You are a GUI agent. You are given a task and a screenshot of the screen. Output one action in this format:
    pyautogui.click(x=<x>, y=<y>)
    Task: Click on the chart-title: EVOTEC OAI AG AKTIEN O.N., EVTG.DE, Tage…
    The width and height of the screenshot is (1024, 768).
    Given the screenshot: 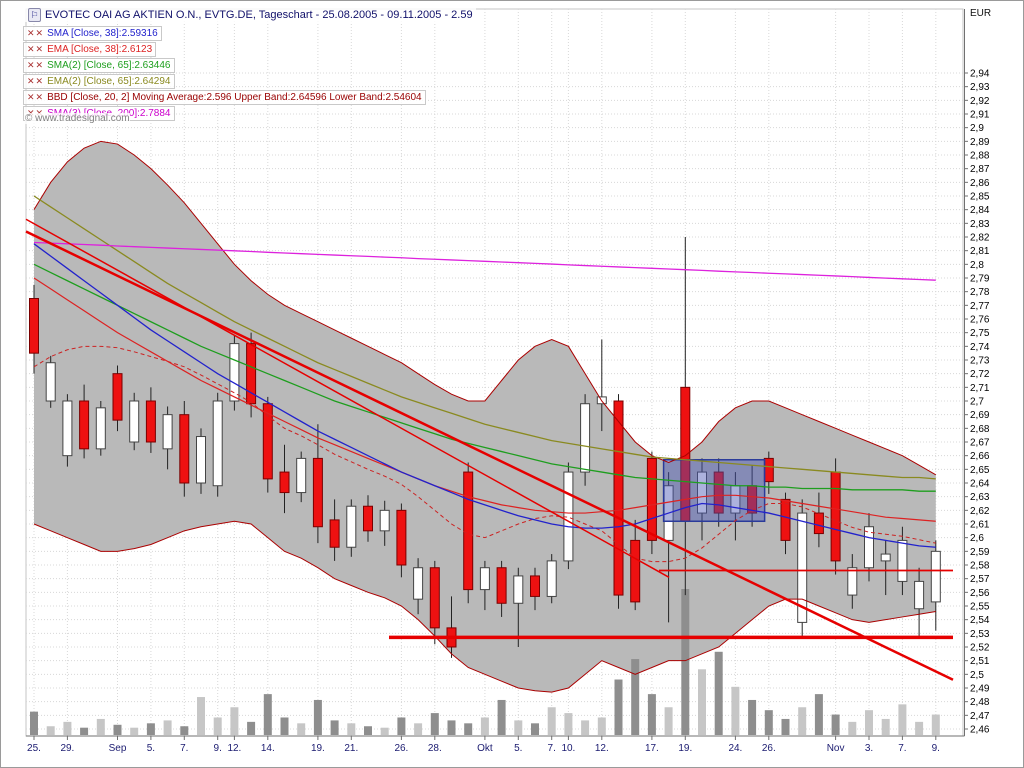 What is the action you would take?
    pyautogui.click(x=259, y=15)
    